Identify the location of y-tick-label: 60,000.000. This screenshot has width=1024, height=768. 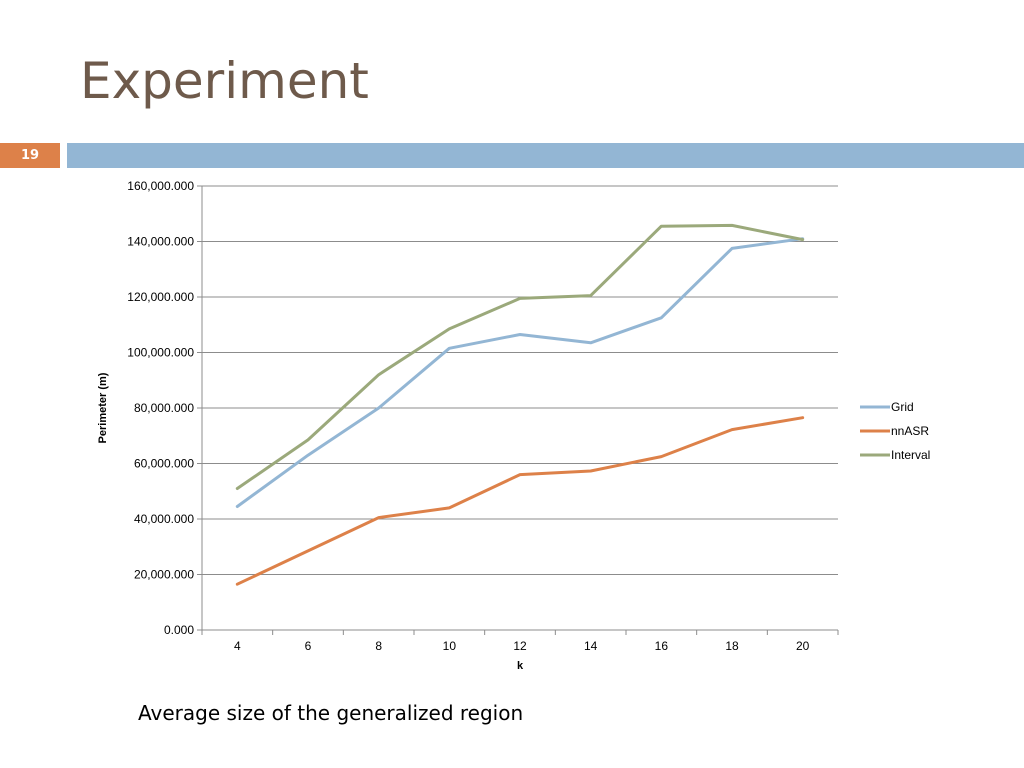
(164, 464).